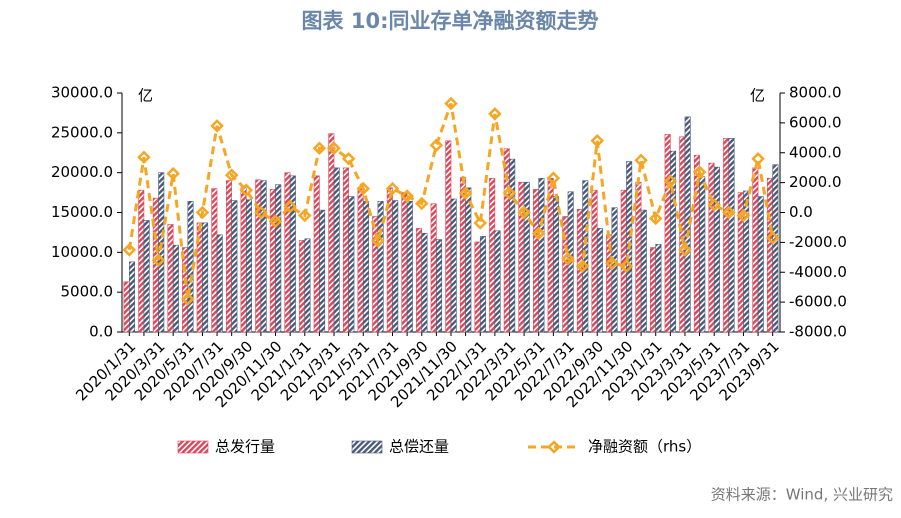  Describe the element at coordinates (193, 447) in the screenshot. I see `legend-swatch` at that location.